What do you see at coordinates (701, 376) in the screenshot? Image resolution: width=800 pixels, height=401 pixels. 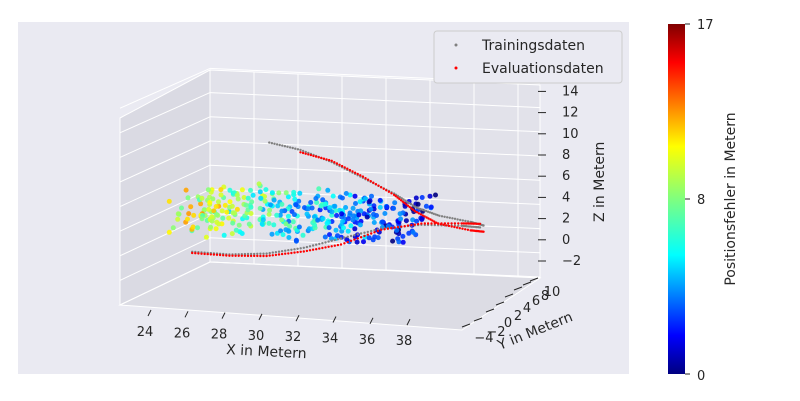 I see `colorbar-tick-label: 0` at bounding box center [701, 376].